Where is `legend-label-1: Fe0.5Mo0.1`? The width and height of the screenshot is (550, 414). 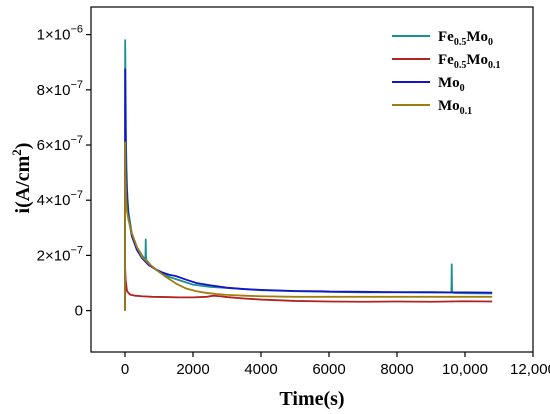 legend-label-1: Fe0.5Mo0.1 is located at coordinates (469, 61).